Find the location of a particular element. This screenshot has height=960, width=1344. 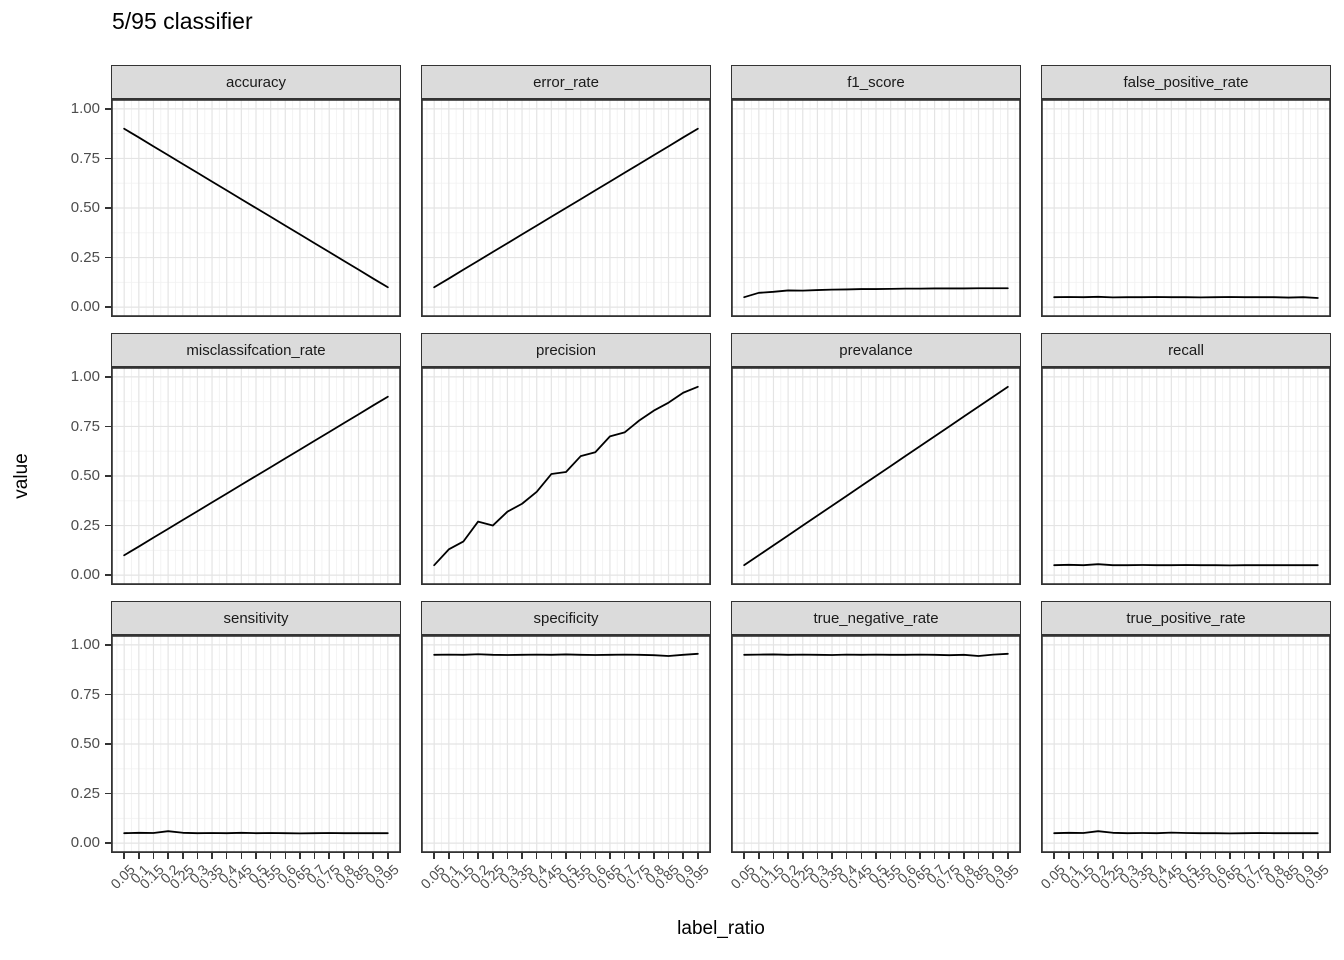

facet-strip-label: recall is located at coordinates (1186, 350).